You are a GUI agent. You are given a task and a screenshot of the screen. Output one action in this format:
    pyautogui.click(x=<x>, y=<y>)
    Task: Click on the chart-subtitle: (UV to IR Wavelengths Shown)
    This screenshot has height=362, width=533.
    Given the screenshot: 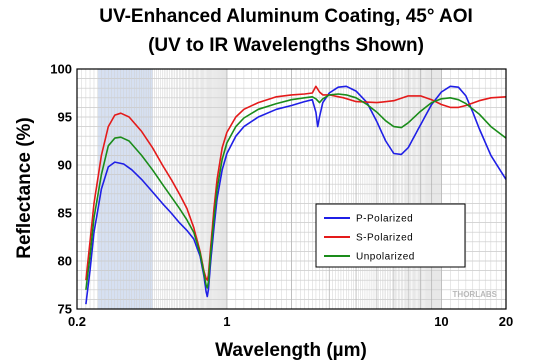 What is the action you would take?
    pyautogui.click(x=286, y=45)
    